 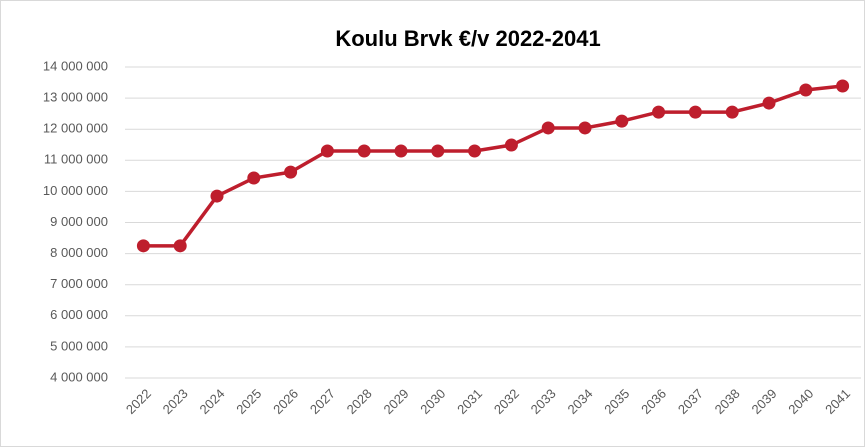 What do you see at coordinates (75, 190) in the screenshot?
I see `y-tick-label: 10 000 000` at bounding box center [75, 190].